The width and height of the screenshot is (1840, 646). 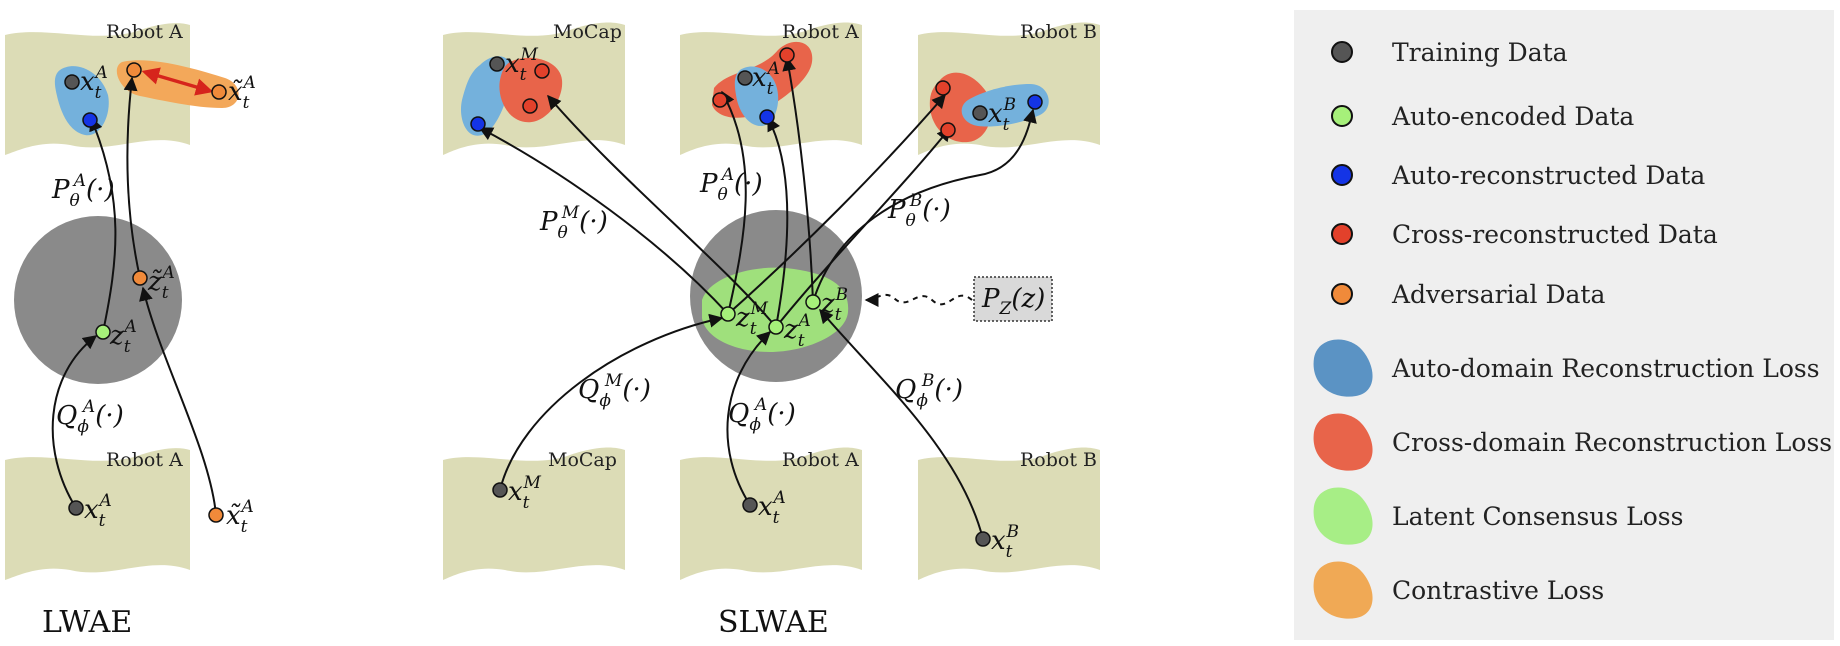 What do you see at coordinates (731, 185) in the screenshot?
I see `slwae-p-theta-a-label: PθA(·)` at bounding box center [731, 185].